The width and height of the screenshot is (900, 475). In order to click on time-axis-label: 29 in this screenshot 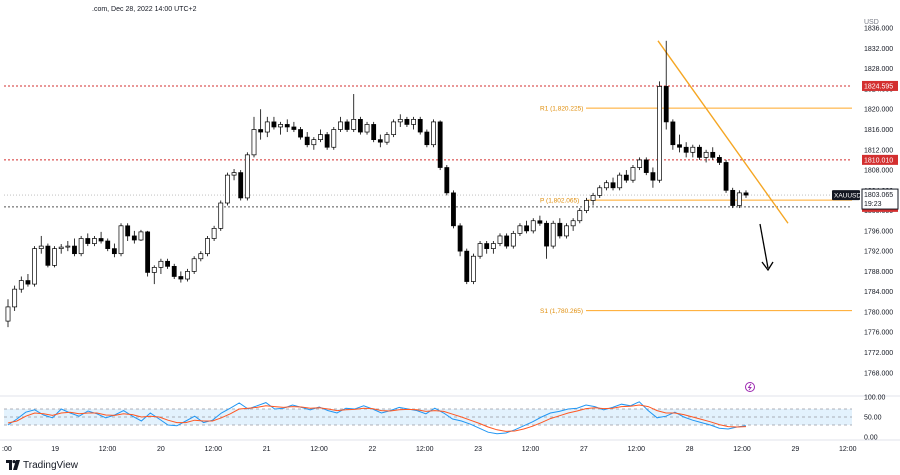, I will do `click(796, 449)`.